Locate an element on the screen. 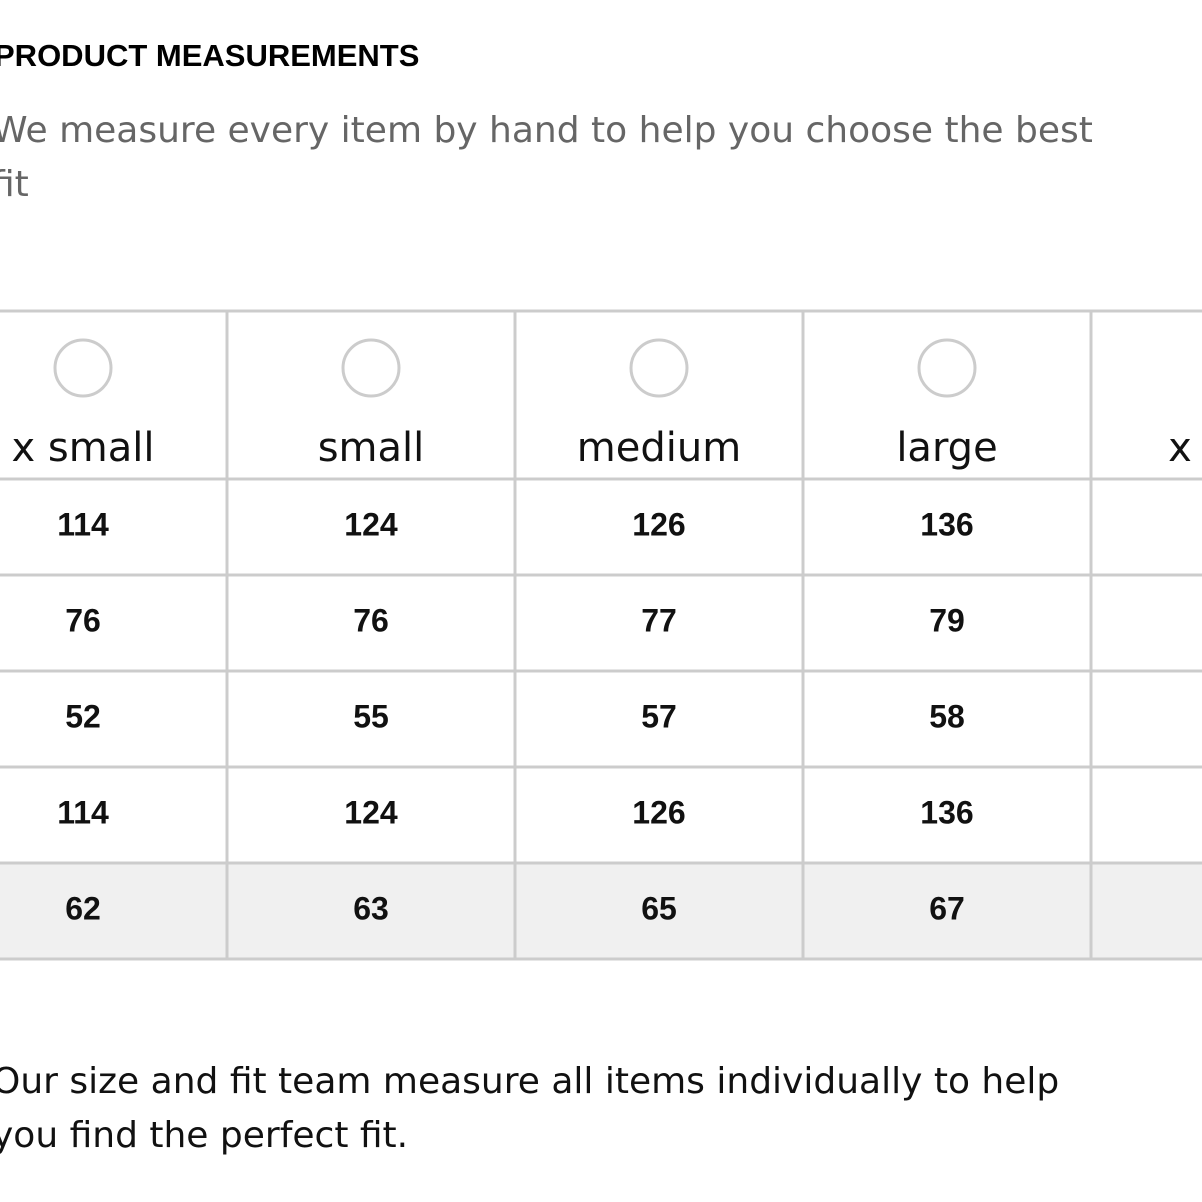 The height and width of the screenshot is (1202, 1202). measurement: 77 is located at coordinates (659, 620).